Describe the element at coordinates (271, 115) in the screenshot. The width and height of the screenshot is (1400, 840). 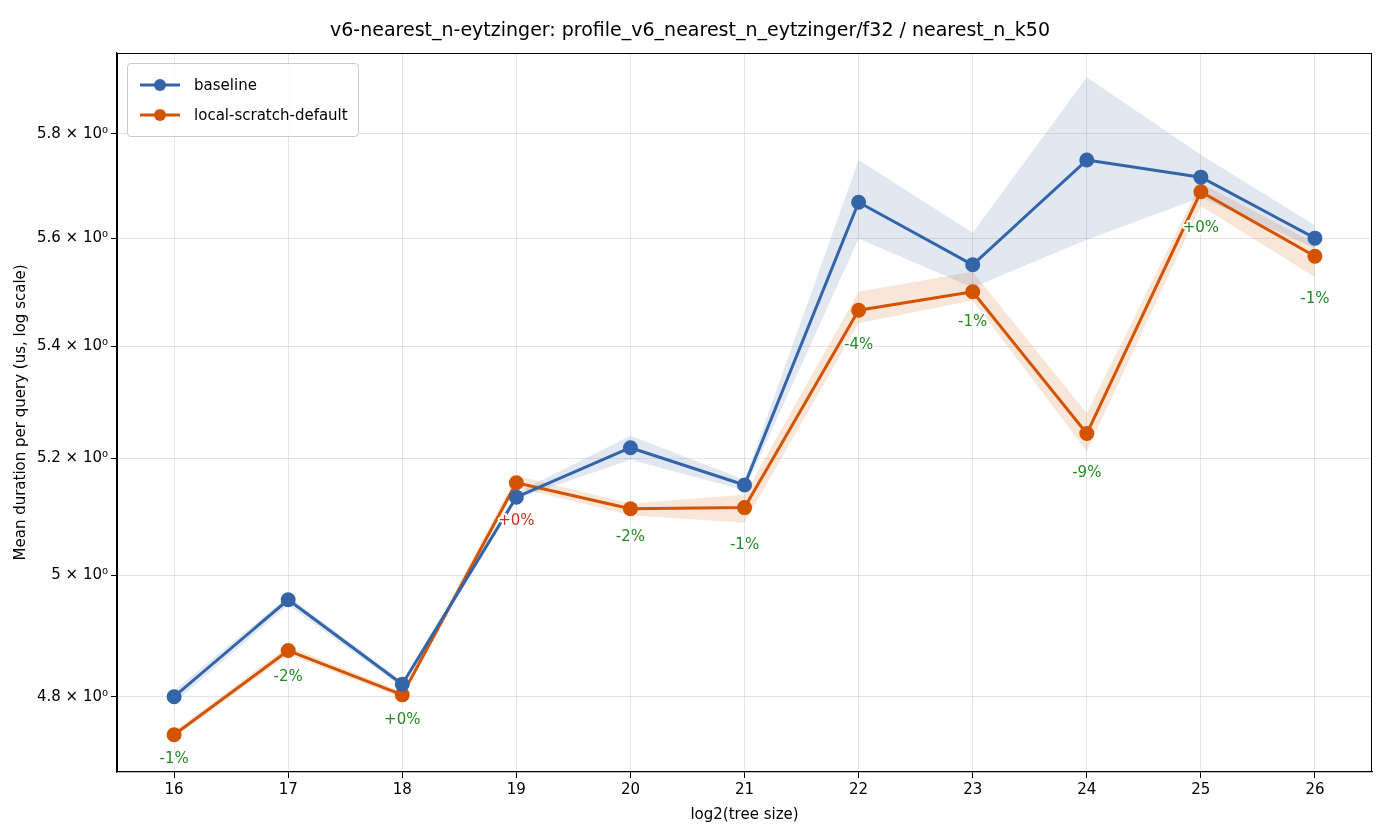
I see `legend-label: local-scratch-default` at that location.